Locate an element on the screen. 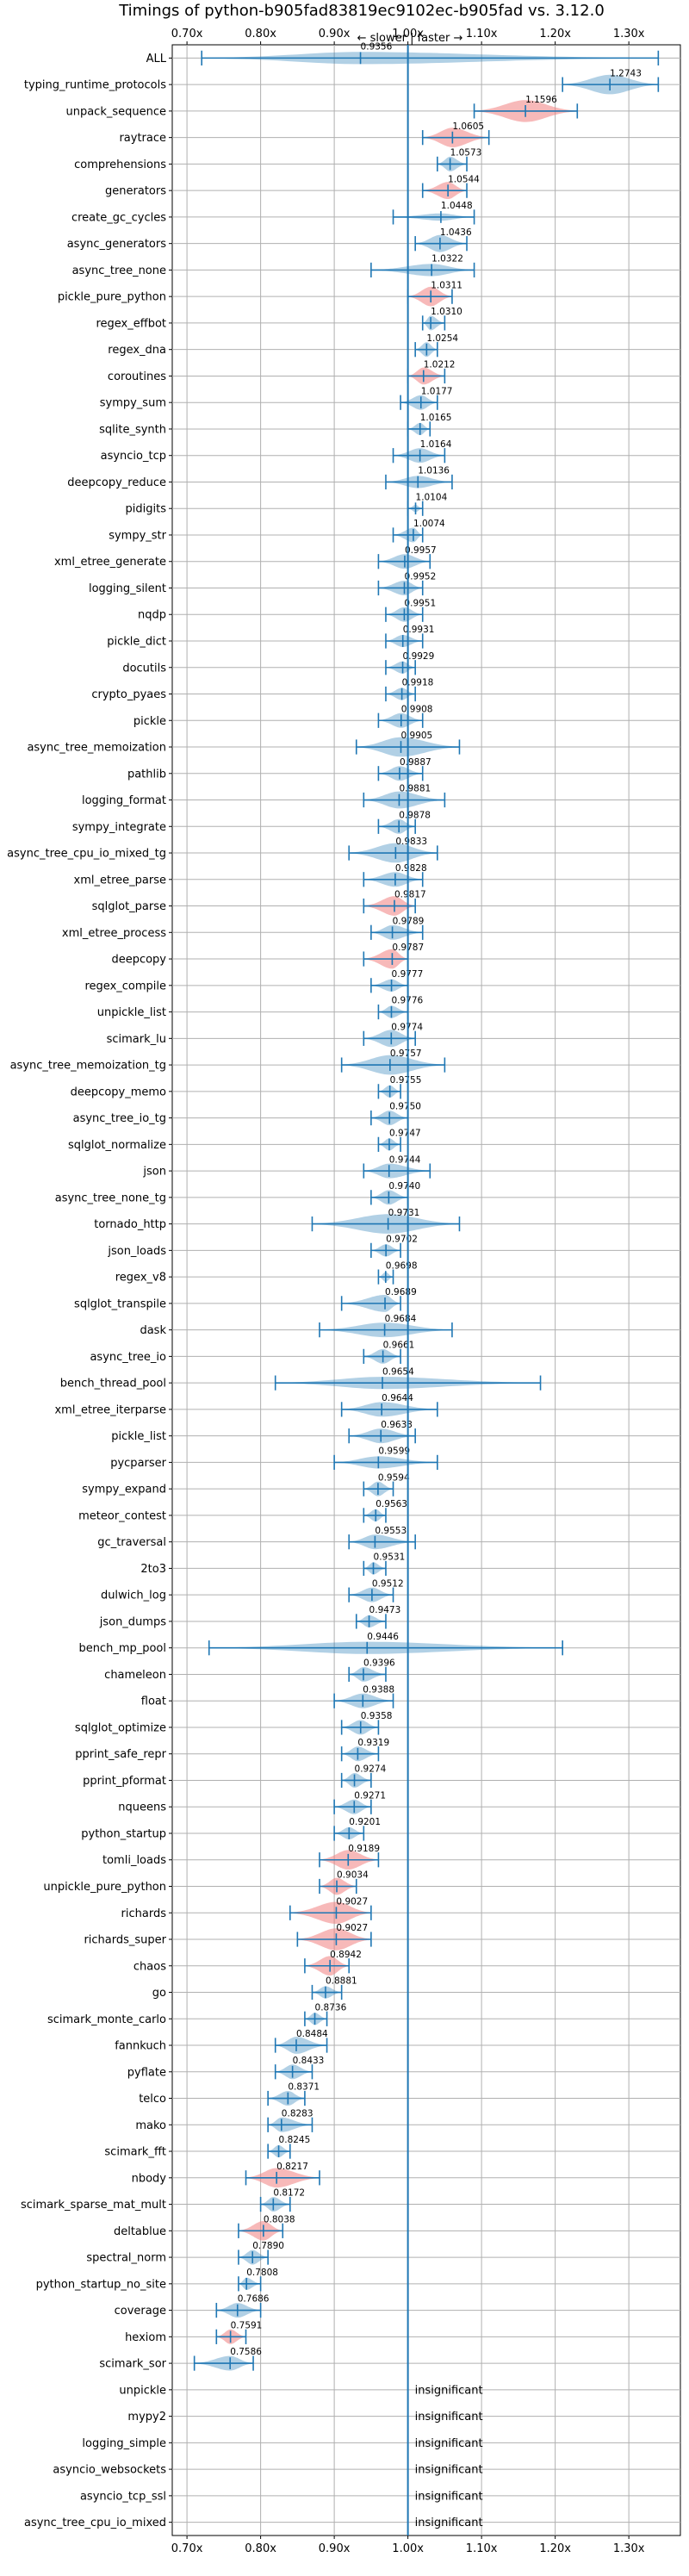 This screenshot has height=2576, width=689. benchmark-row: bench_thread_pool 0.9654 is located at coordinates (301, 1378).